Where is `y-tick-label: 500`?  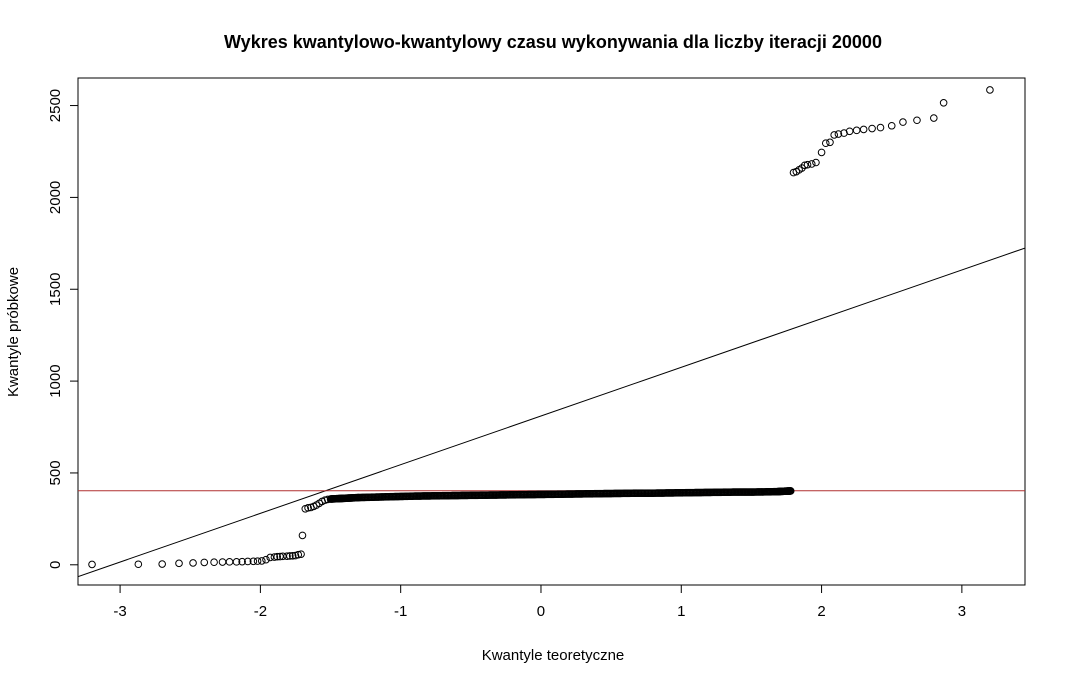 y-tick-label: 500 is located at coordinates (55, 472).